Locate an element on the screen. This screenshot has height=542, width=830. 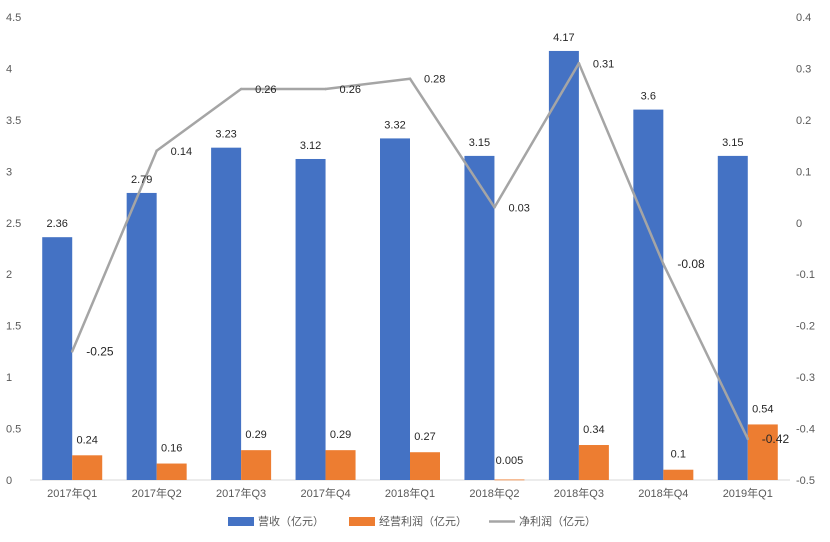
left-tick-label: 2 is located at coordinates (9, 275).